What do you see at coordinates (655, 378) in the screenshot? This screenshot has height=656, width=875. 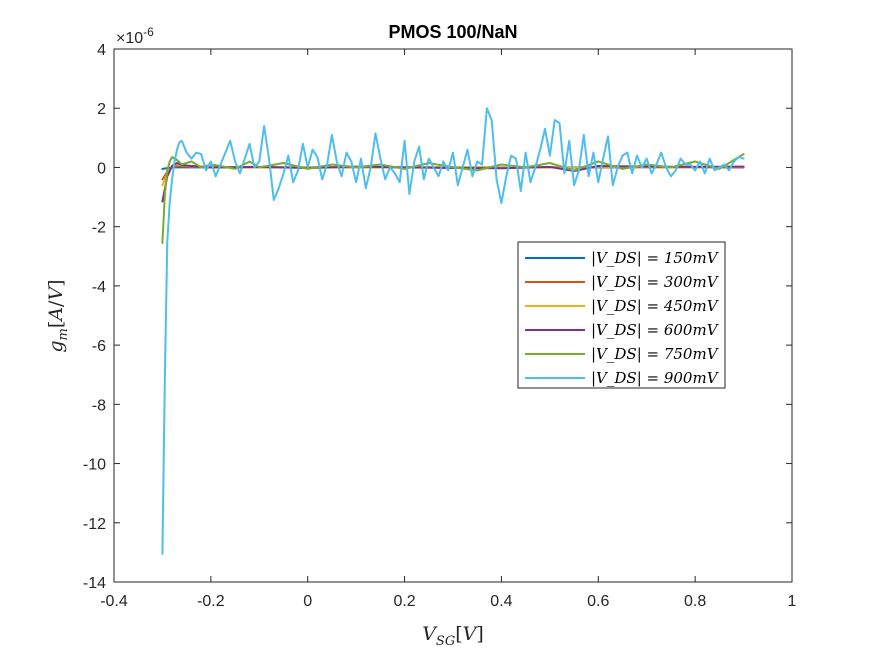 I see `legend-label-6: |V_DS| = 900mV` at bounding box center [655, 378].